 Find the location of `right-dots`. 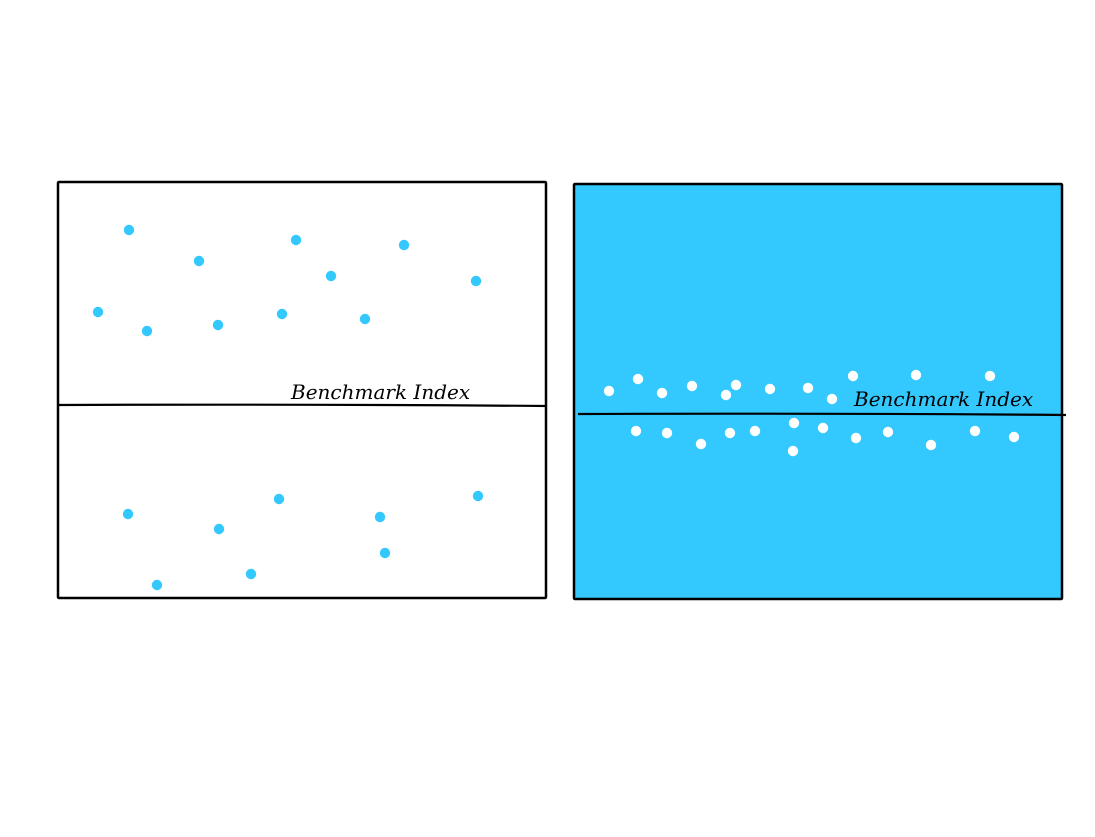

right-dots is located at coordinates (811, 413).